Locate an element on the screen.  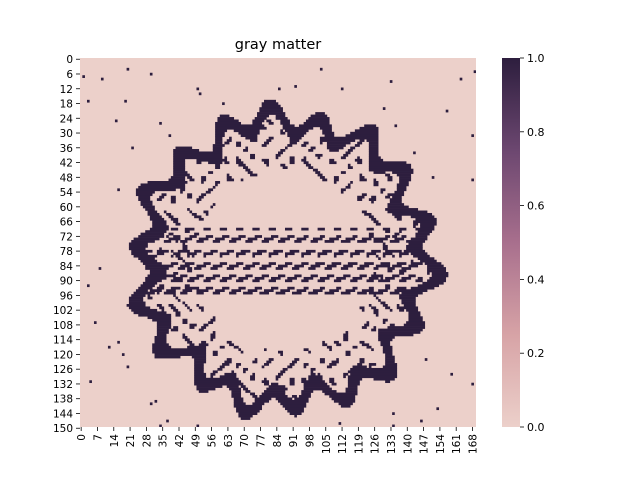
x-tick-label: 168 is located at coordinates (474, 444).